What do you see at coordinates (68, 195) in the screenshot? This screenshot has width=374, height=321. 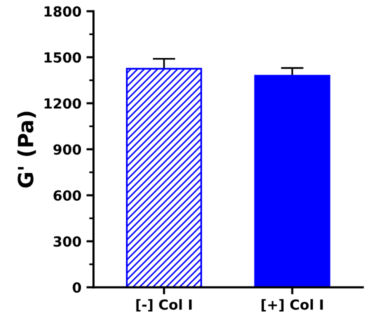 I see `y-tick-label: 600` at bounding box center [68, 195].